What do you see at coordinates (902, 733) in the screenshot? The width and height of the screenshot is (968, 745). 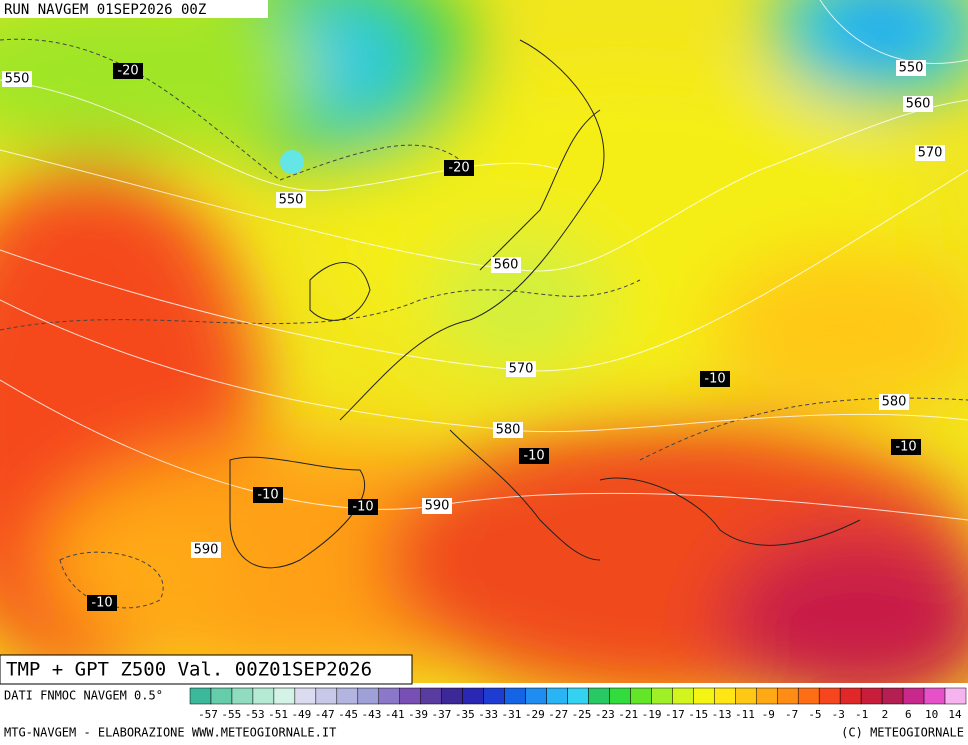 I see `footer-right: (C) METEOGIORNALE` at bounding box center [902, 733].